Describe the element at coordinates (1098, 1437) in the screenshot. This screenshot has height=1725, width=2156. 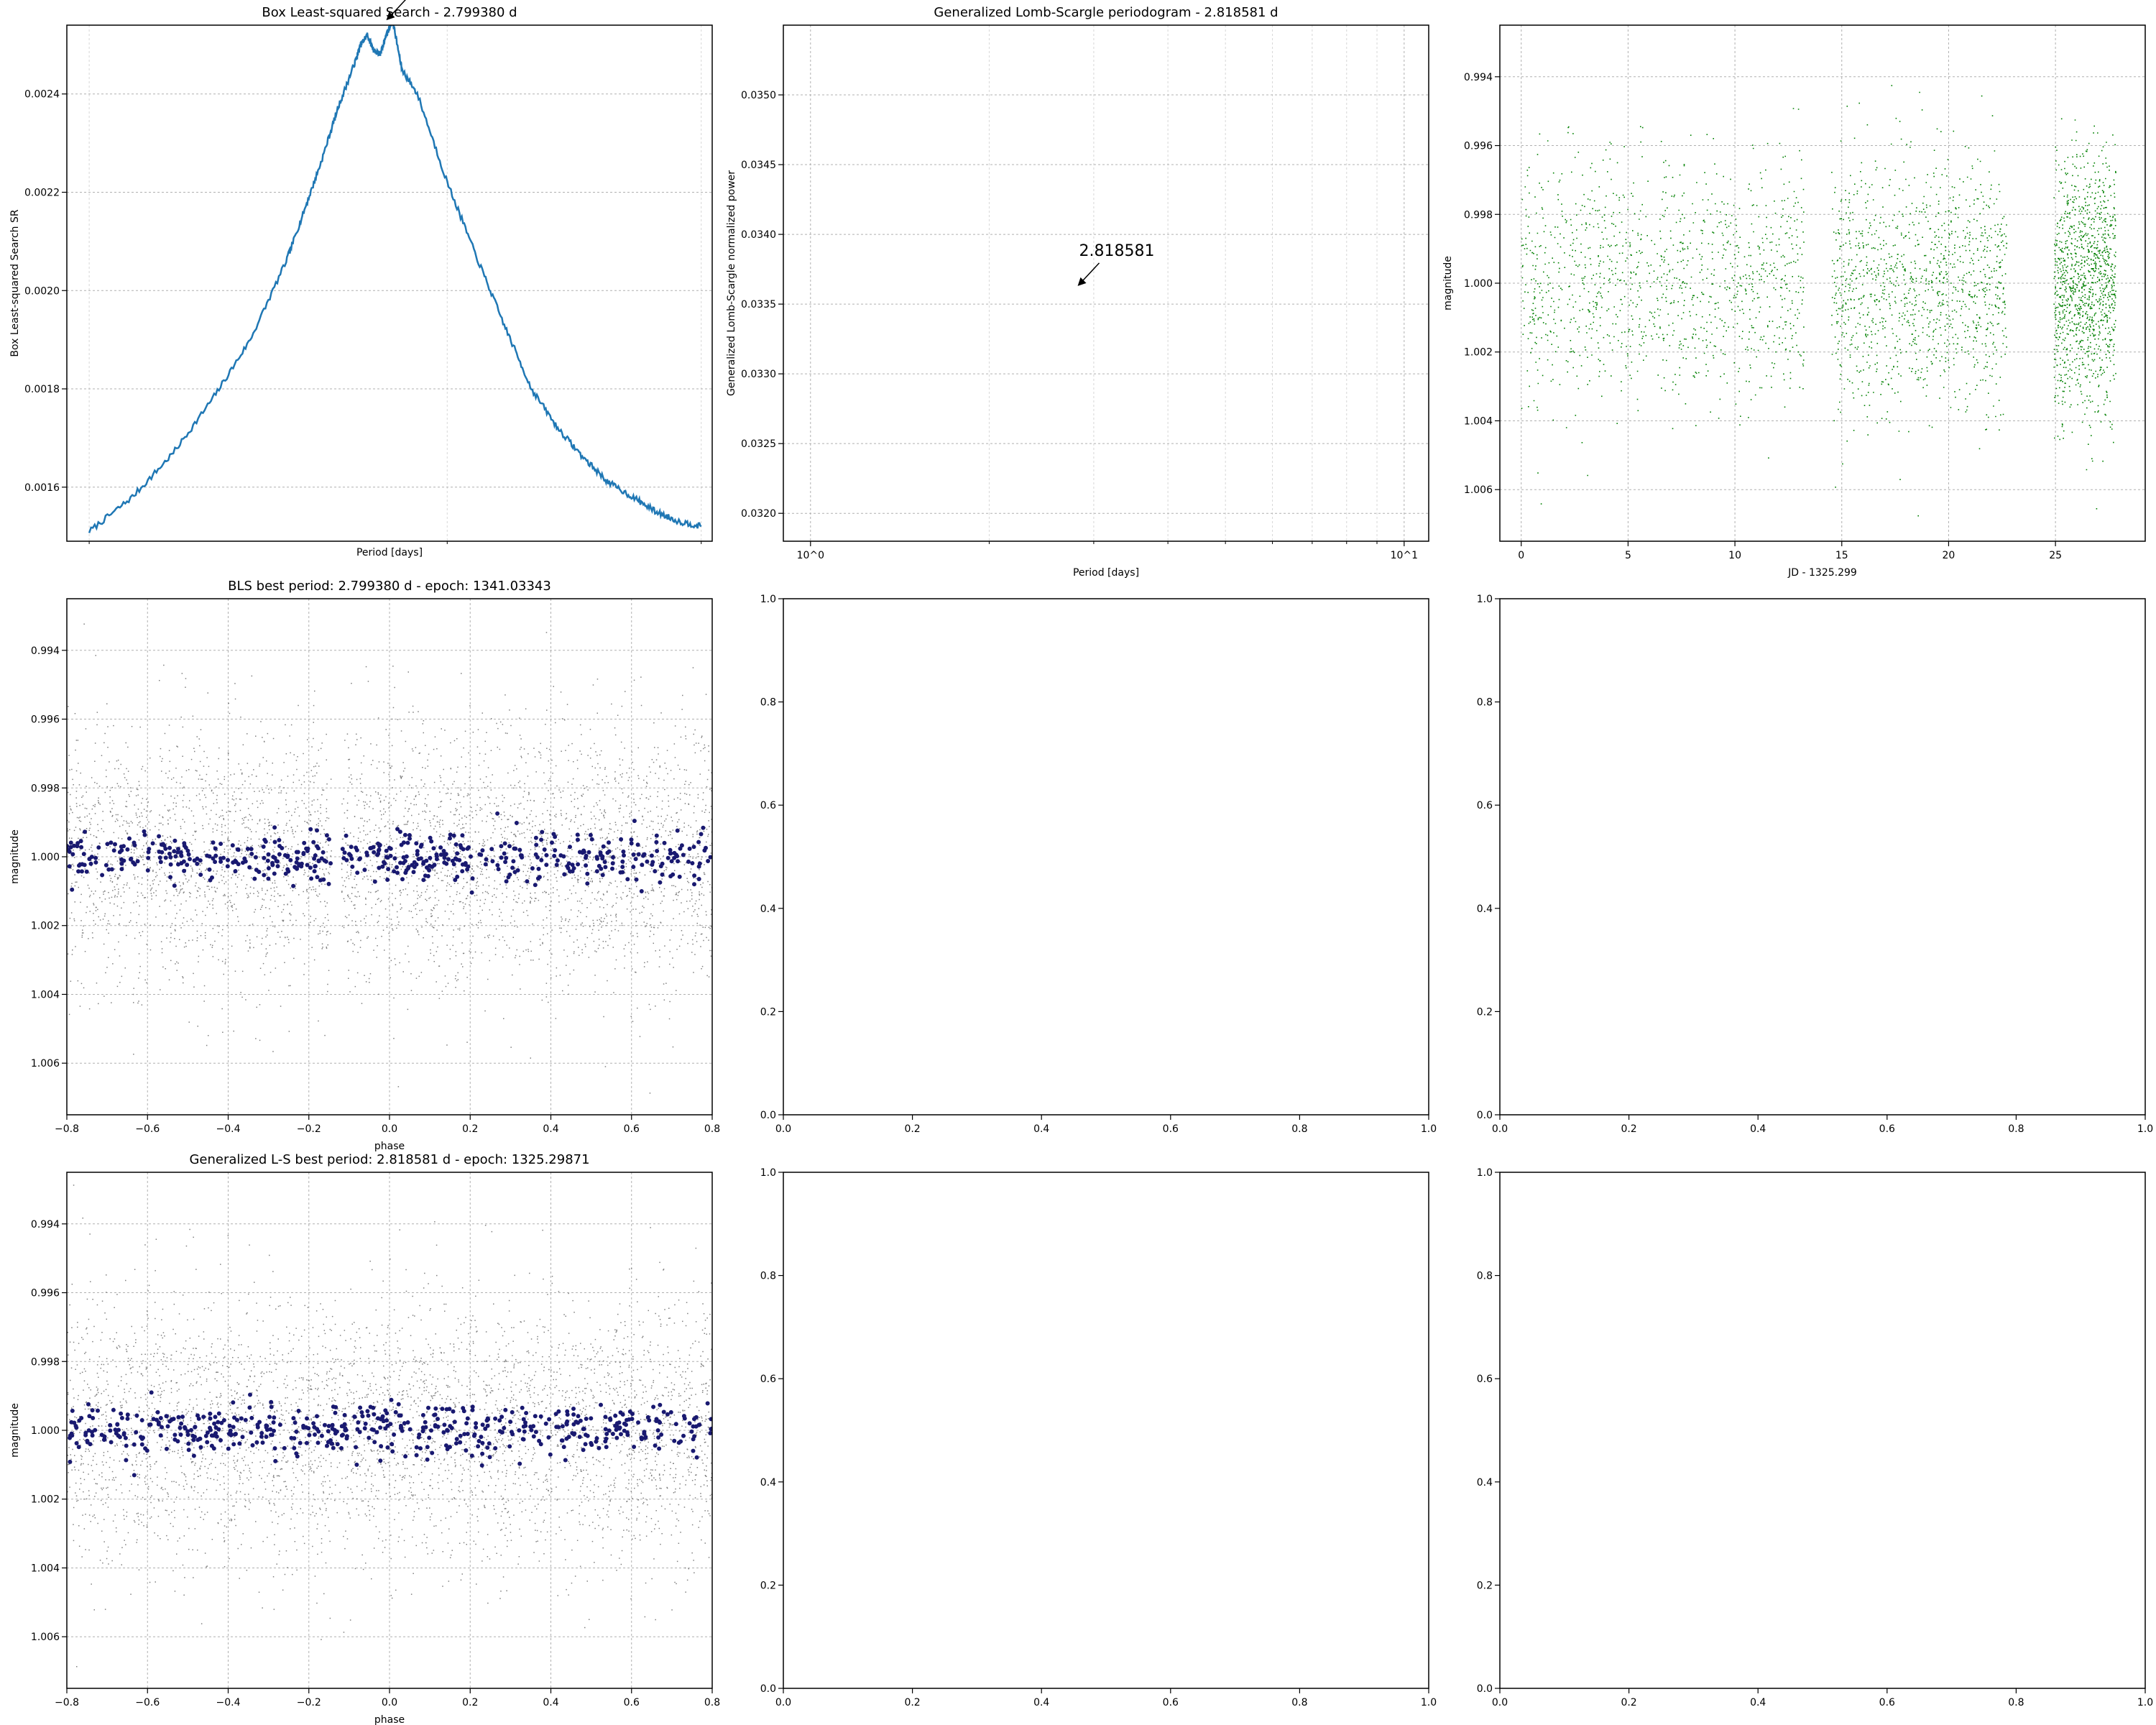
I see `panel-empty-3: 0.0 0.2 0.4 0.6 0.8 1.0 0.0 0.2 0.4 0.6 0.8 1.0` at that location.